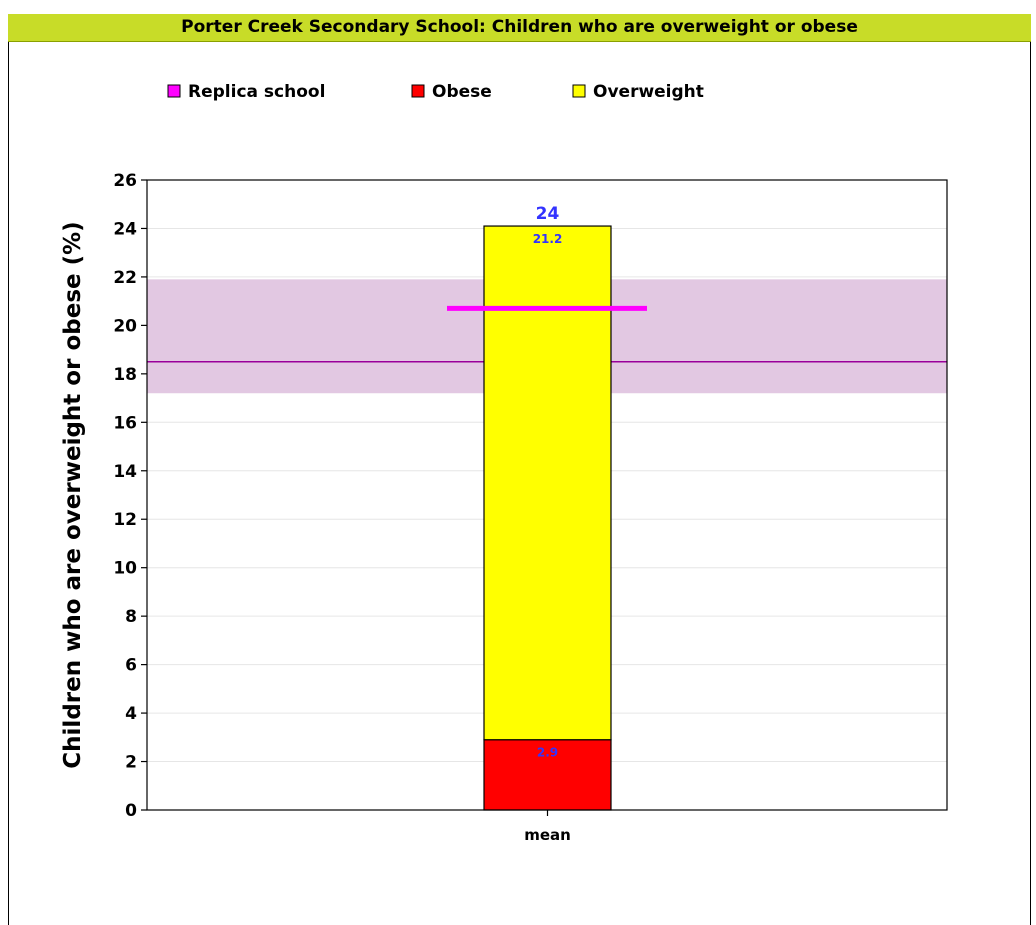 Image resolution: width=1036 pixels, height=925 pixels. What do you see at coordinates (648, 92) in the screenshot?
I see `legend-label-overweight: Overweight` at bounding box center [648, 92].